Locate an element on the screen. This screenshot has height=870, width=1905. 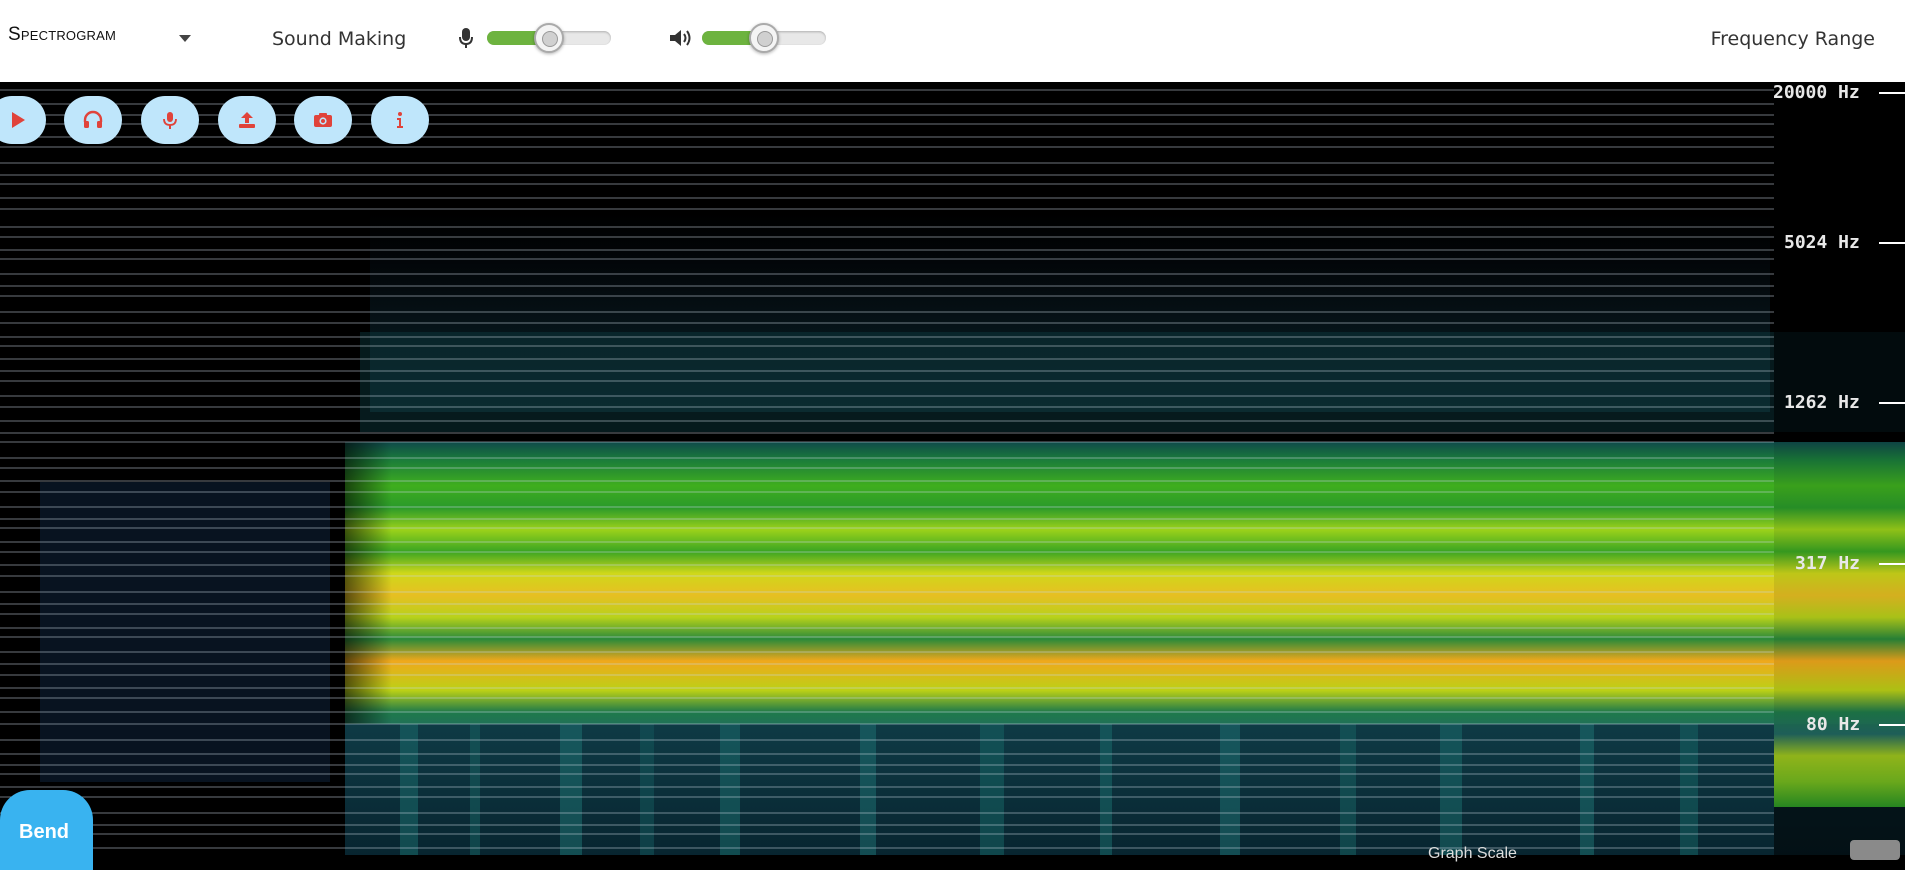
app-title: Spectrogram is located at coordinates (62, 34).